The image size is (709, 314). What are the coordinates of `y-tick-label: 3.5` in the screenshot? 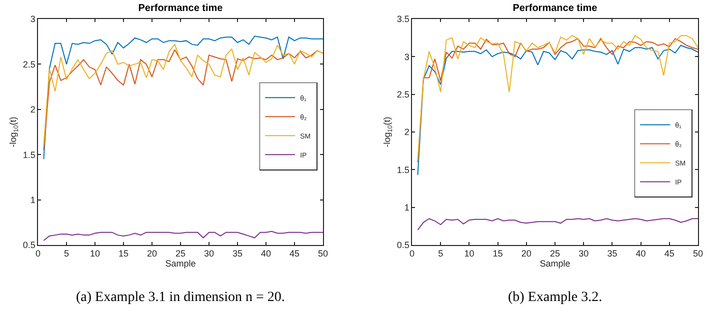 It's located at (403, 19).